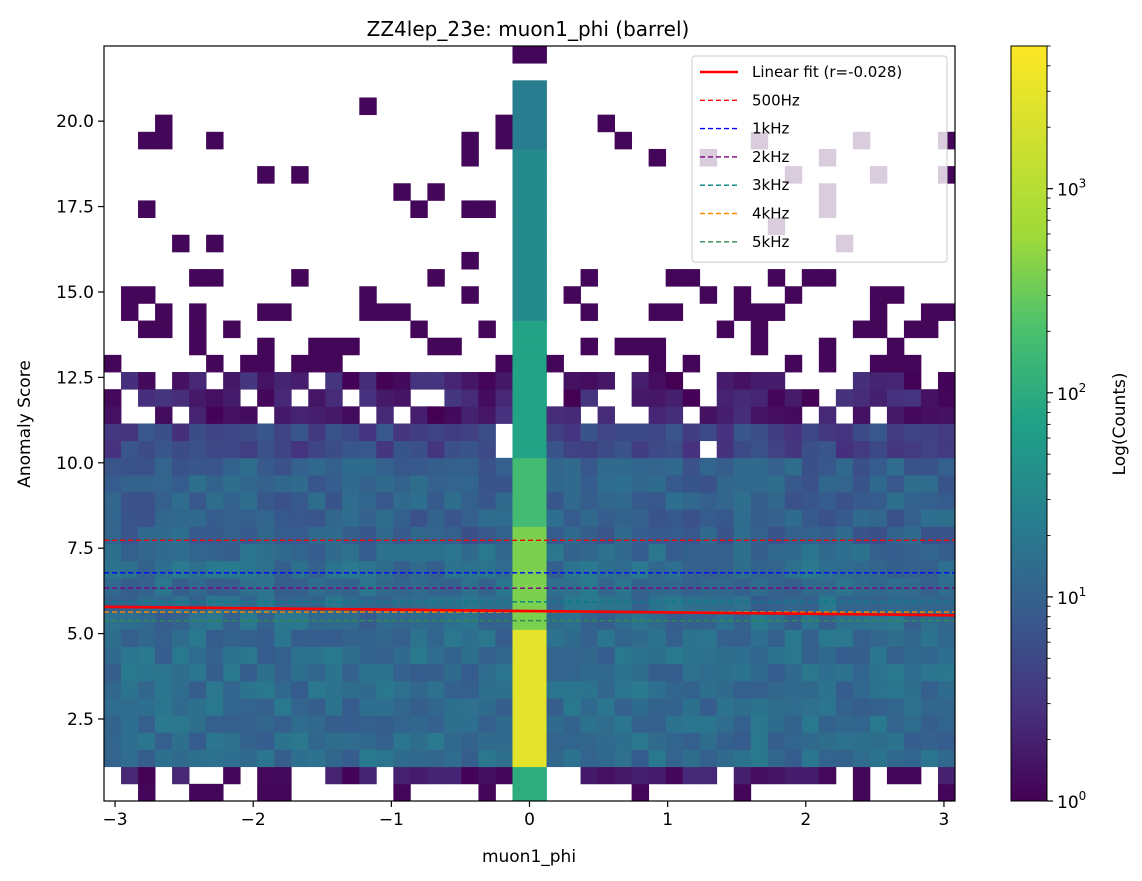 The width and height of the screenshot is (1142, 881). Describe the element at coordinates (827, 72) in the screenshot. I see `legend-label: Linear fit (r=-0.028)` at that location.